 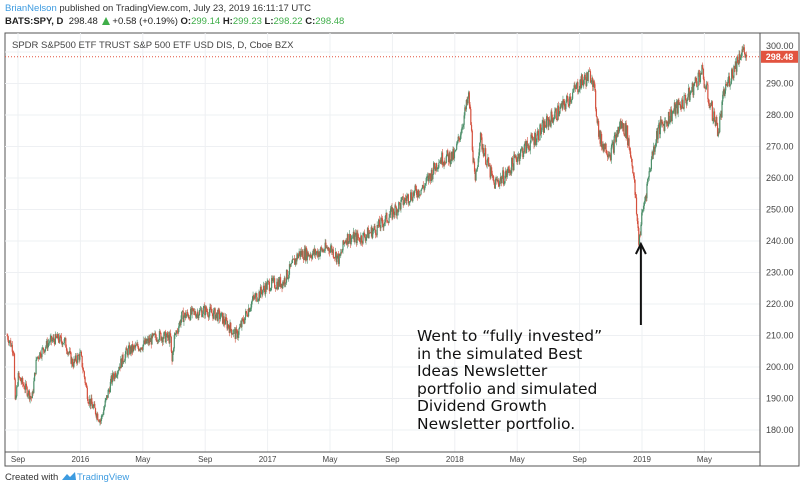 What do you see at coordinates (31, 8) in the screenshot?
I see `author-link: BrianNelson` at bounding box center [31, 8].